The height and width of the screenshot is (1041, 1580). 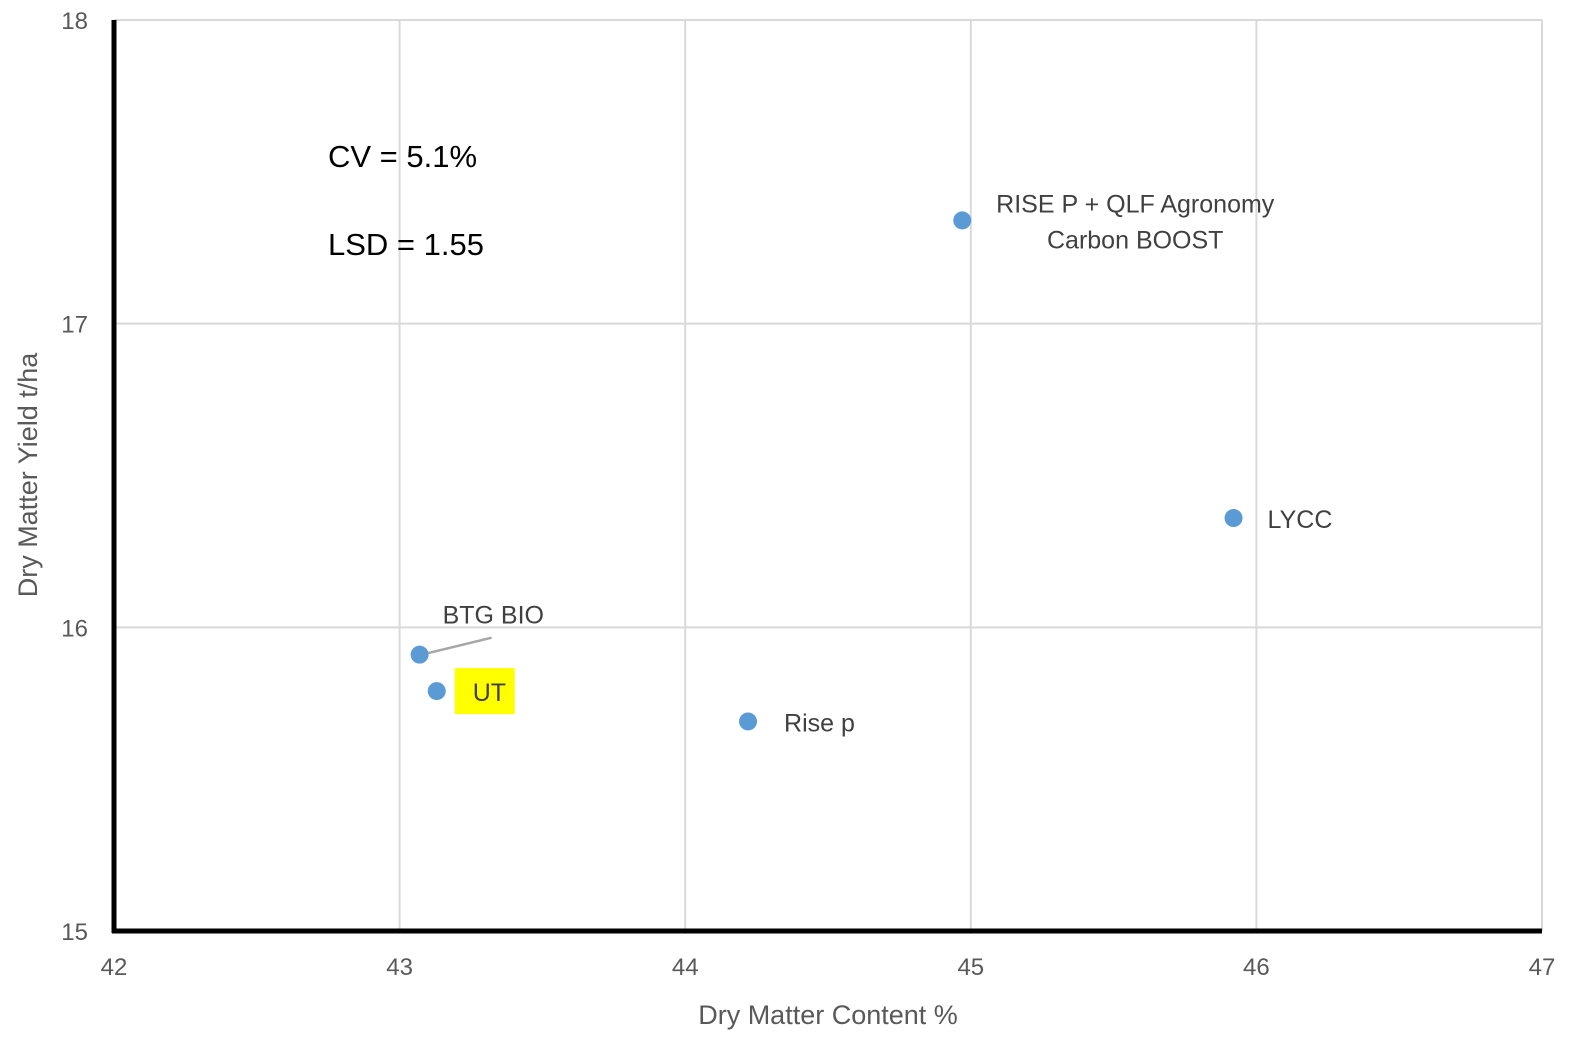 I want to click on point-label-rise-p: Rise p, so click(x=819, y=723).